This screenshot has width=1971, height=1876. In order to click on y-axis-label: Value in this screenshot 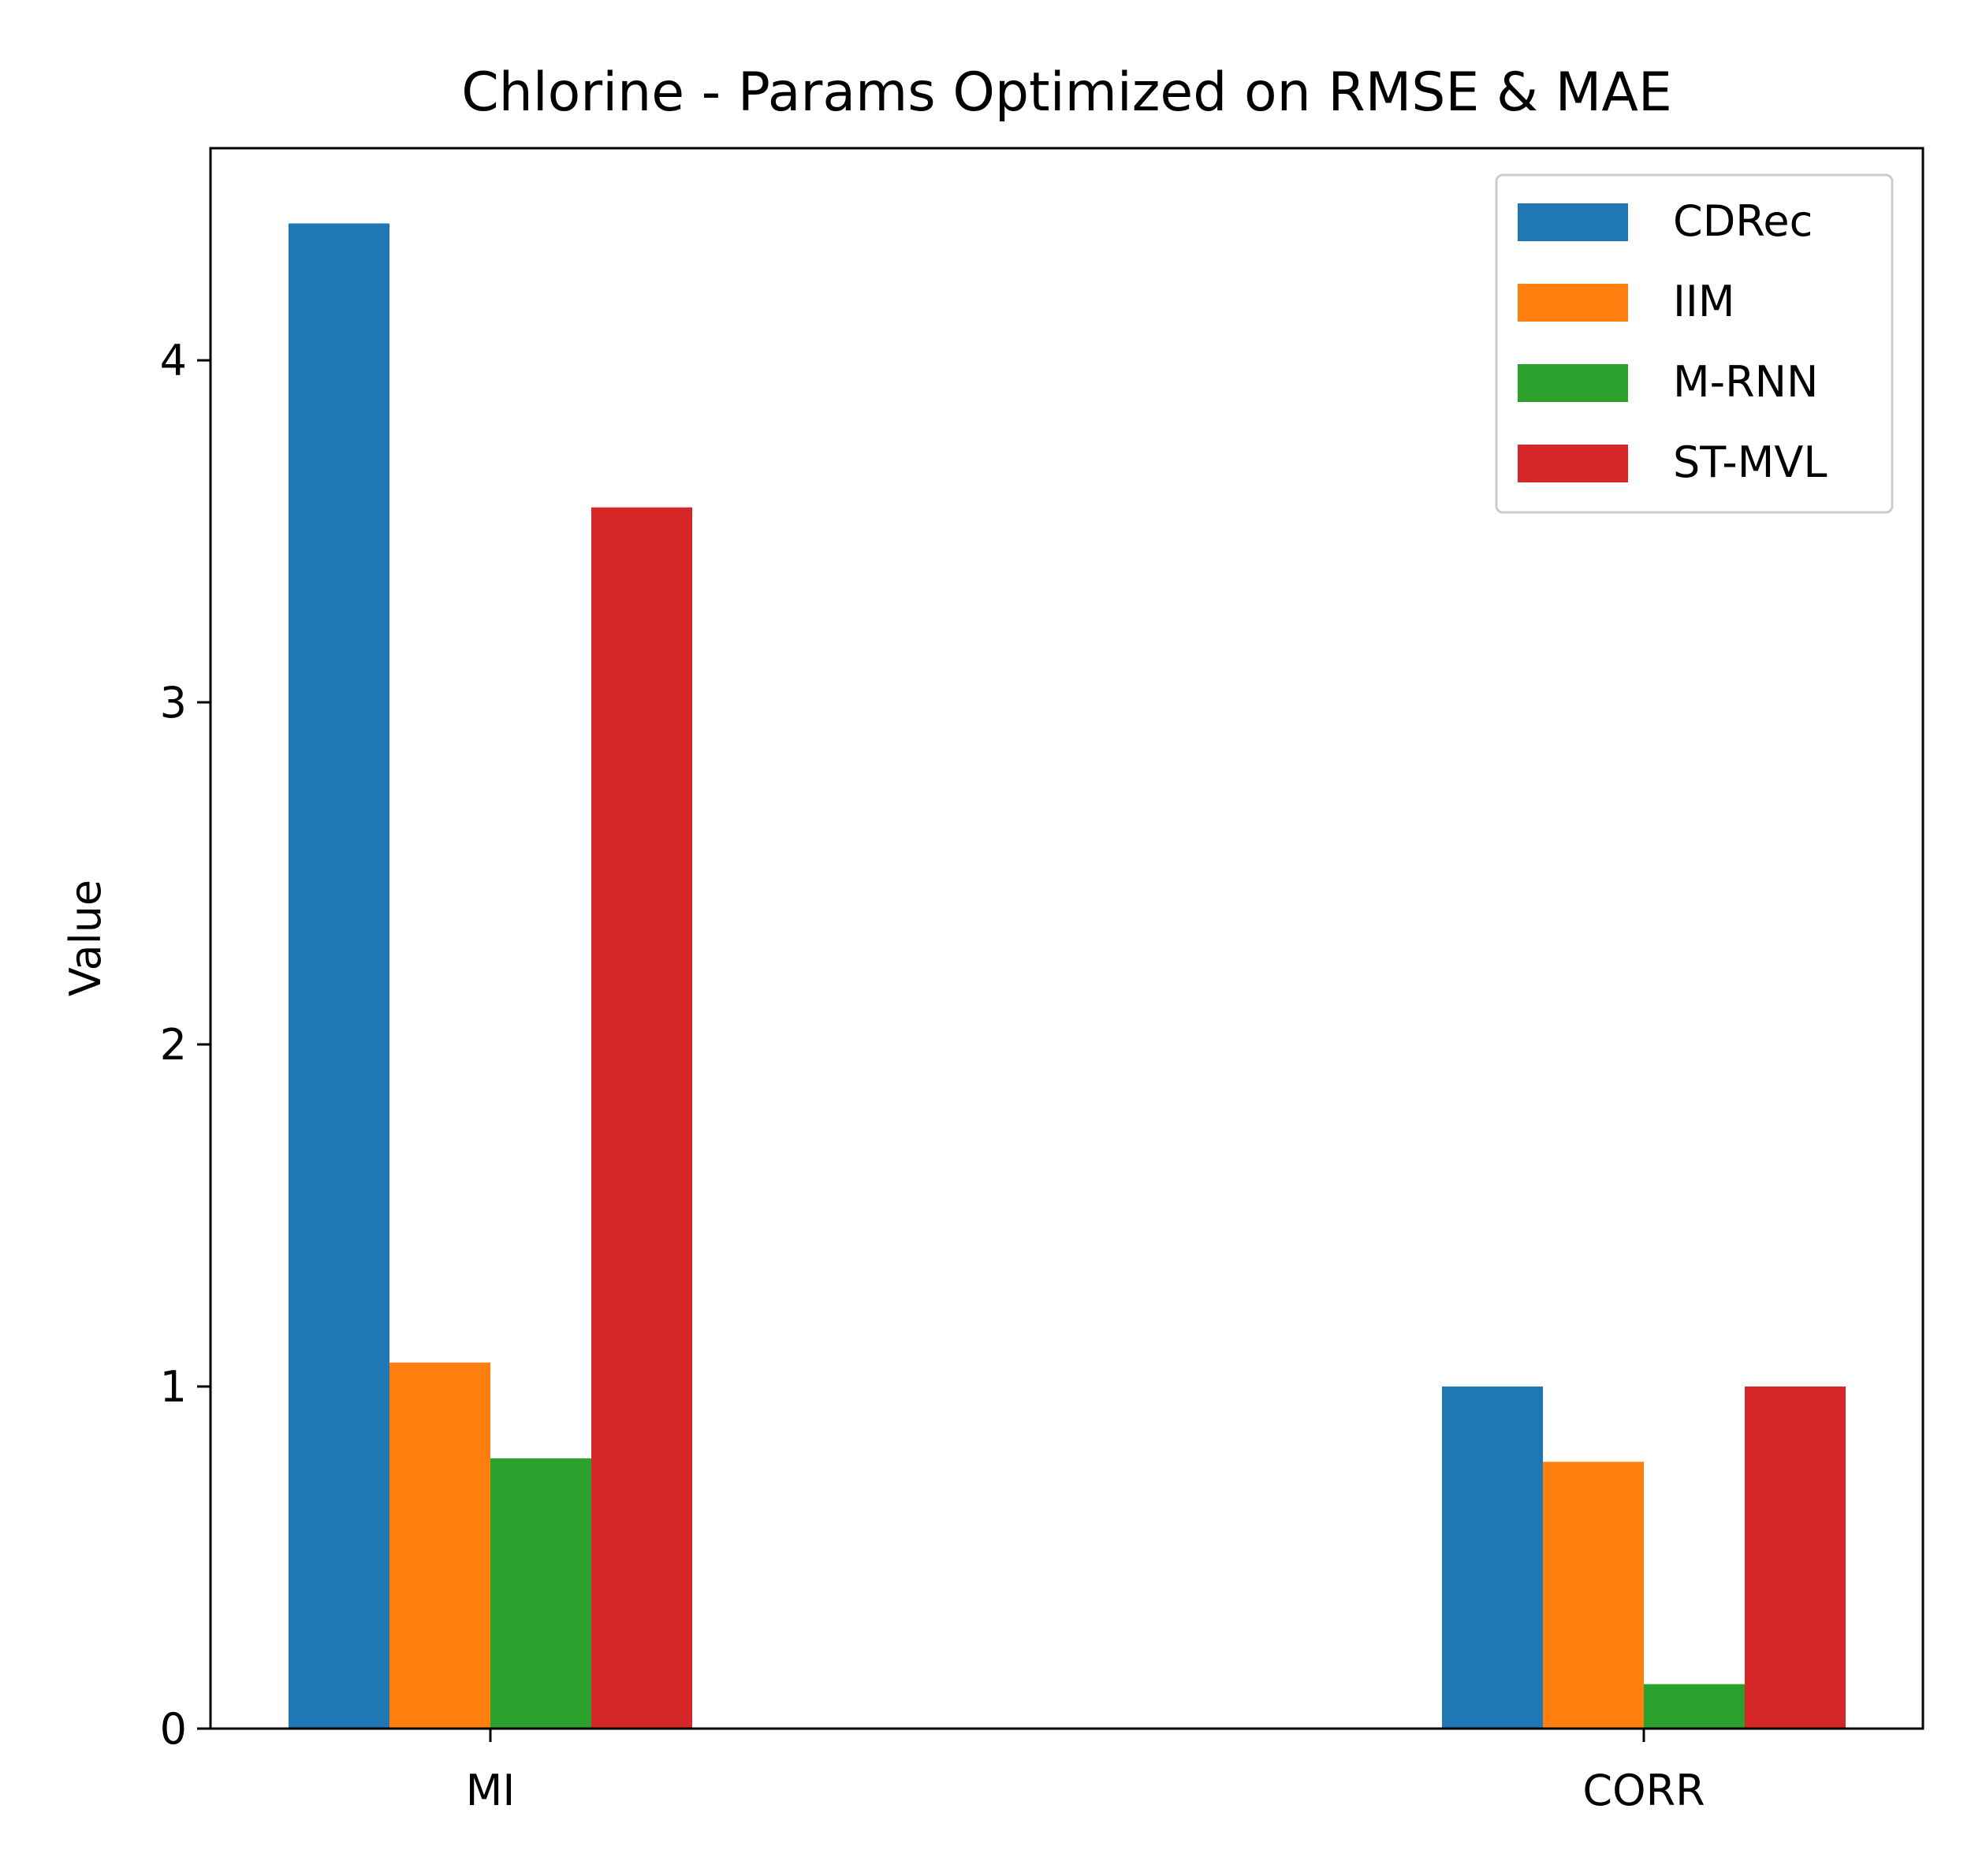, I will do `click(85, 938)`.